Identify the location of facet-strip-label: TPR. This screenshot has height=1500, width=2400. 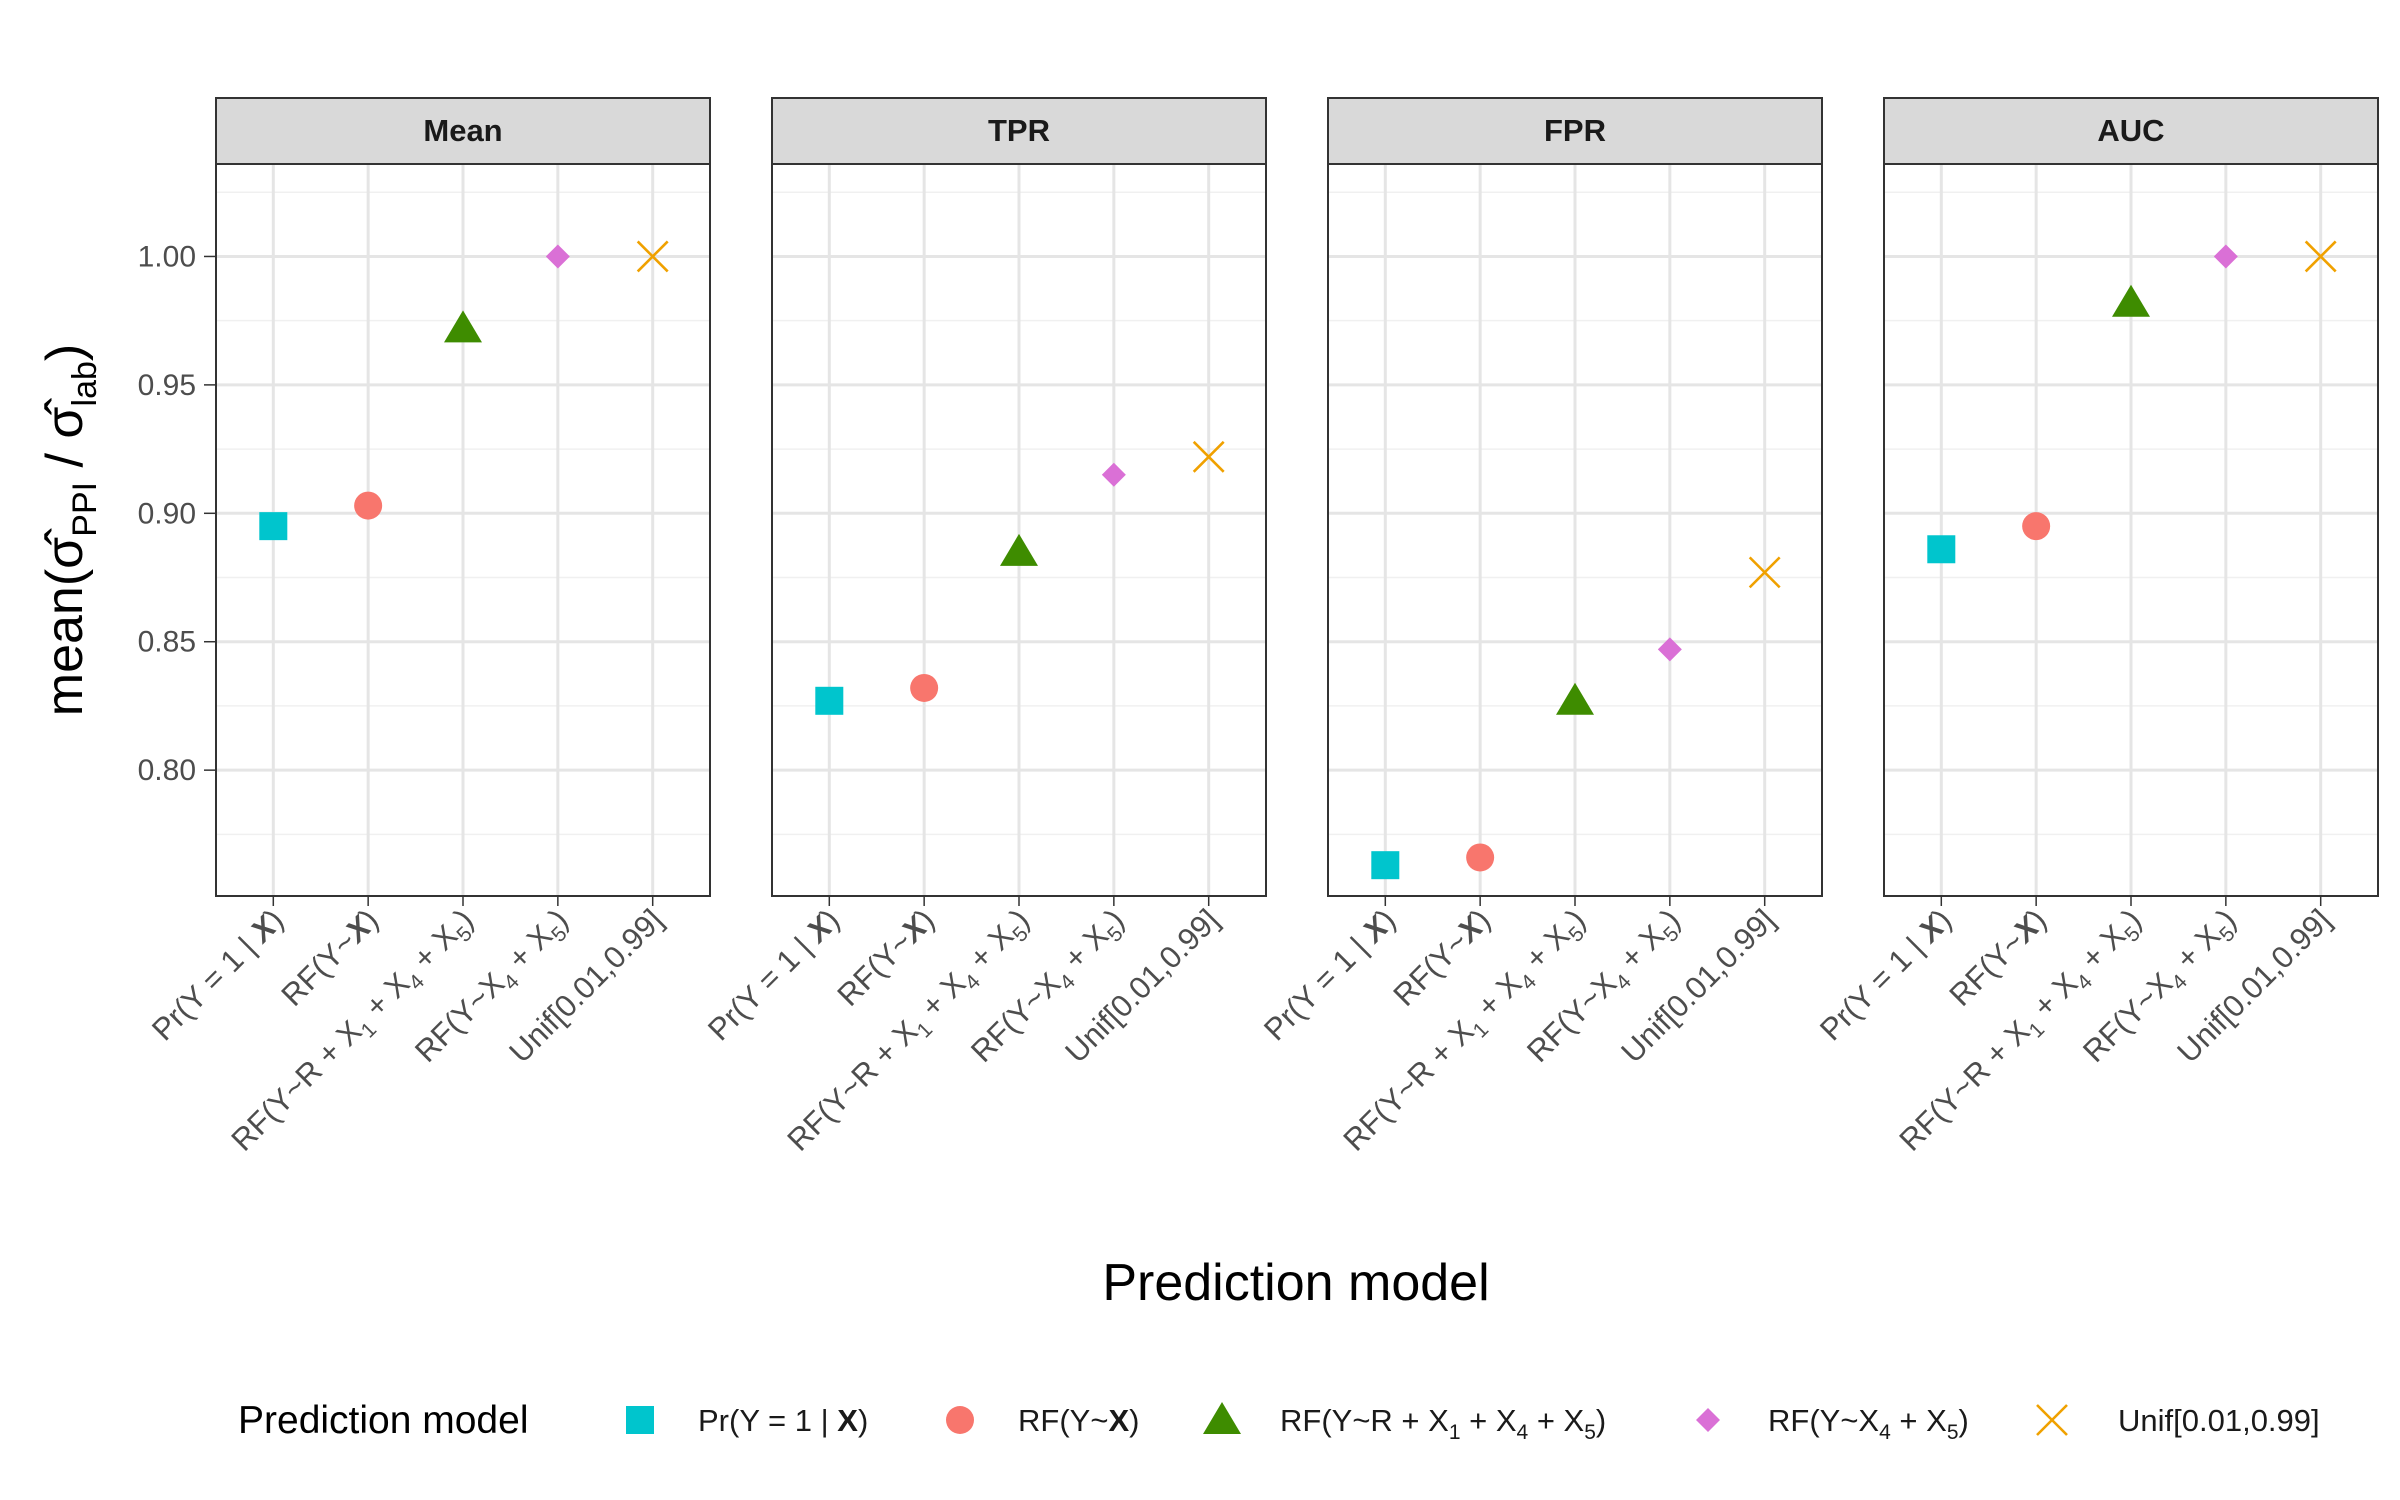
(1019, 130).